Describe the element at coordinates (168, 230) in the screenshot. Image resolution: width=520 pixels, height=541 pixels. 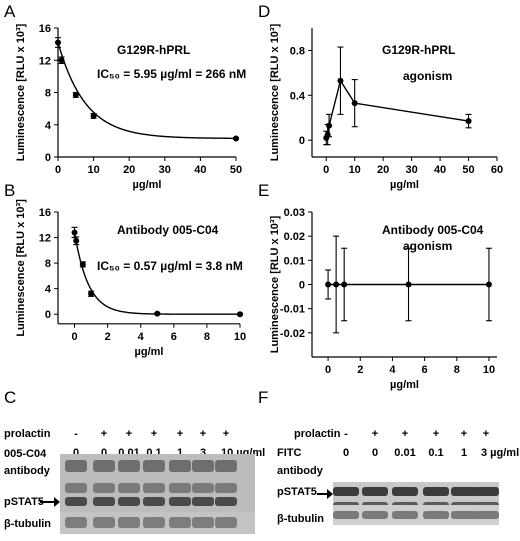
I see `chart-b-title: Antibody 005-C04` at that location.